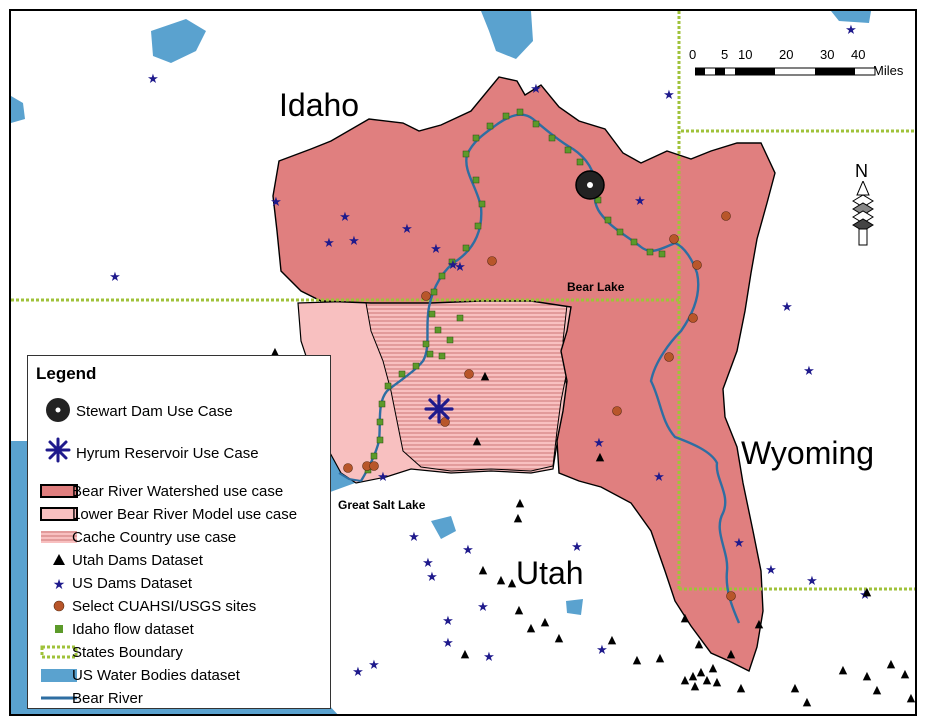 The height and width of the screenshot is (726, 931). Describe the element at coordinates (132, 583) in the screenshot. I see `legend-label: US Dams Dataset` at that location.